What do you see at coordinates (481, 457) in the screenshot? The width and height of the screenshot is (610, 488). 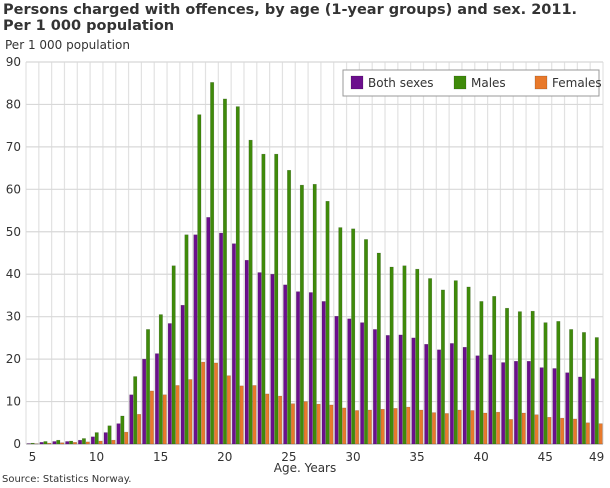 I see `x-tick-label: 40` at bounding box center [481, 457].